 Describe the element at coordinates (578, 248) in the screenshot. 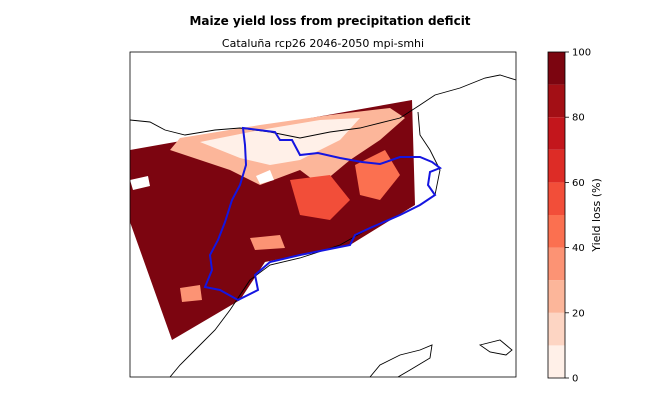

I see `colorbar-tick-label: 40` at that location.